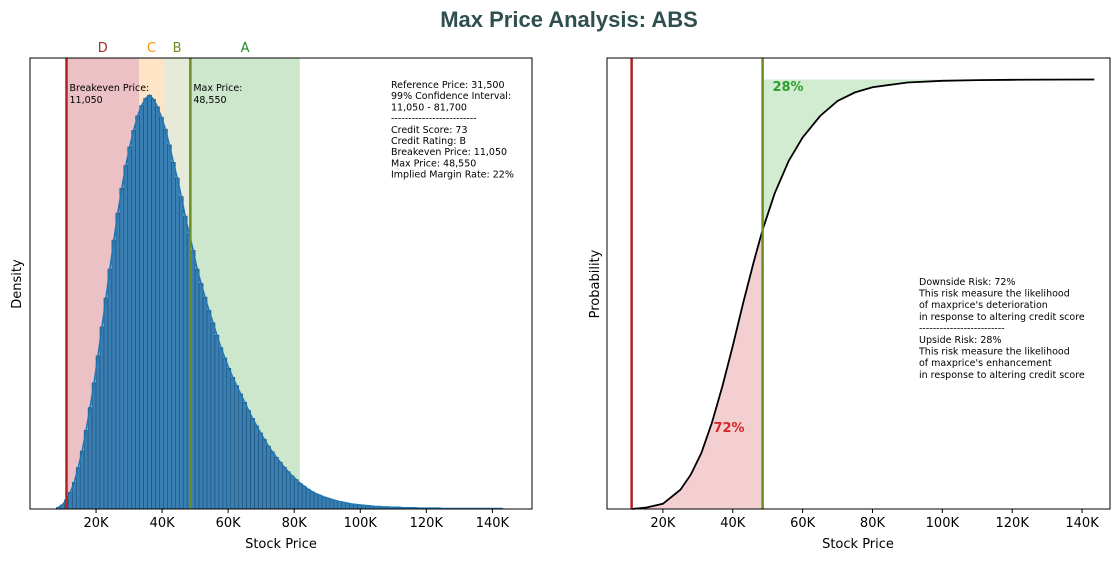  Describe the element at coordinates (151, 48) in the screenshot. I see `band-label-c: C` at that location.